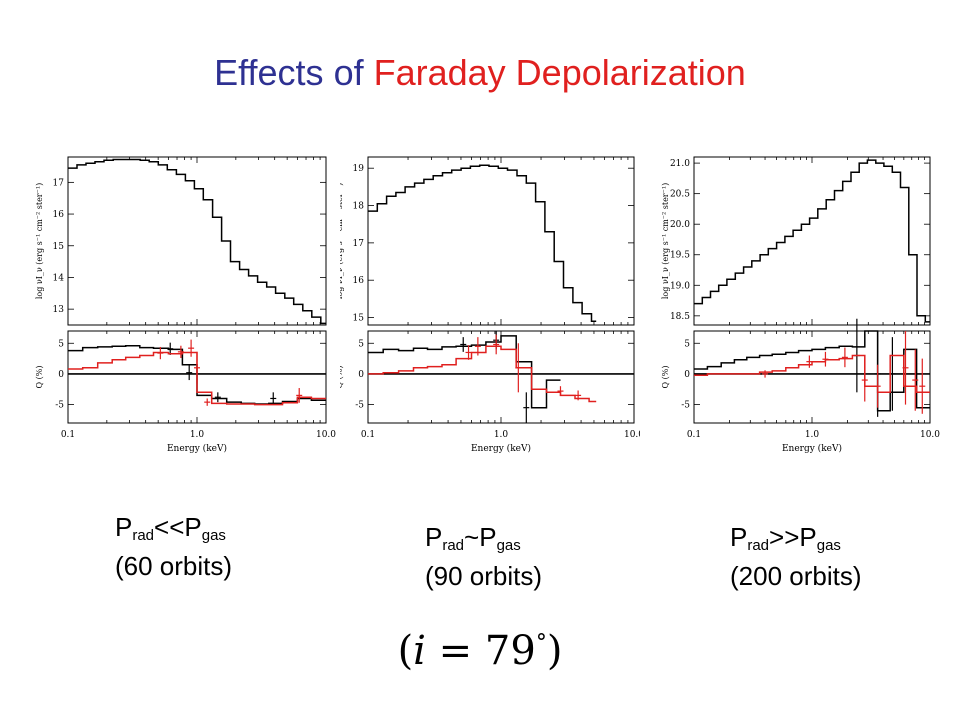 Image resolution: width=960 pixels, height=720 pixels. What do you see at coordinates (59, 278) in the screenshot?
I see `top-ytick-label: 14` at bounding box center [59, 278].